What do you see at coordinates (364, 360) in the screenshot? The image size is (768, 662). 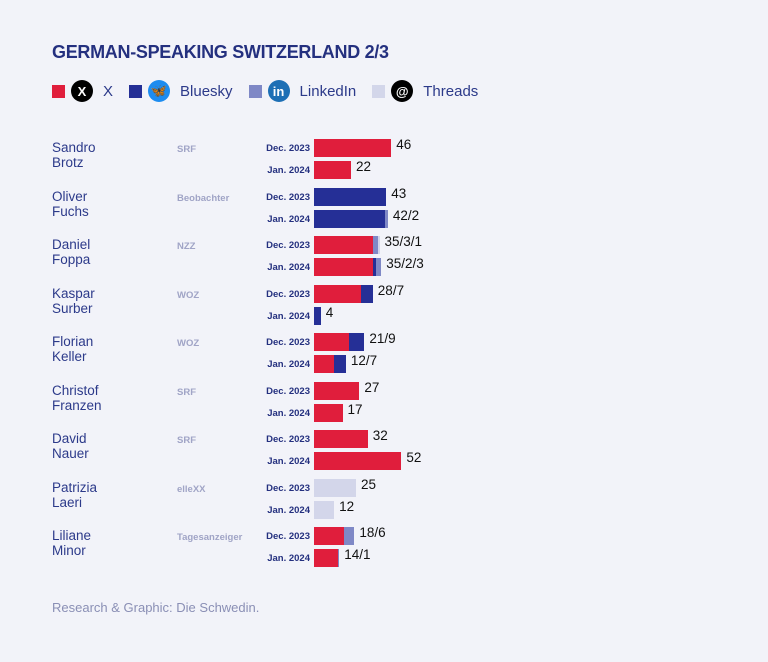 I see `bar-value-label: 12/7` at bounding box center [364, 360].